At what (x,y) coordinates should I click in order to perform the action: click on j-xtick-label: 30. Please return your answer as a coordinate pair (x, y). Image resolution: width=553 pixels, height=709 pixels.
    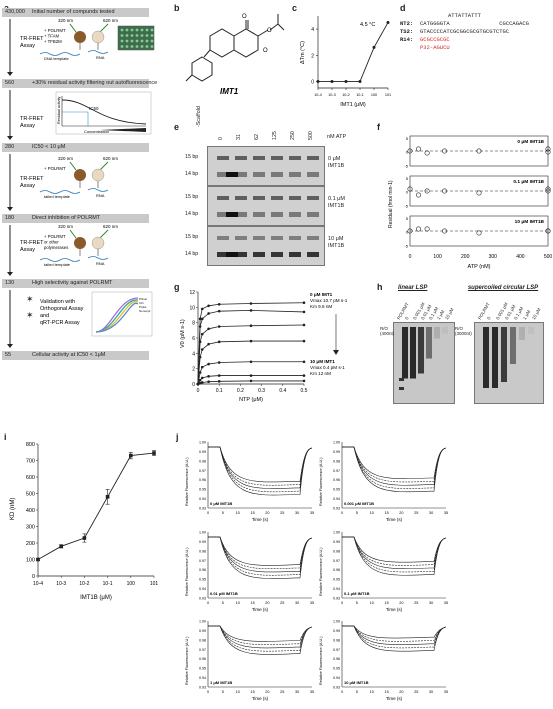
    Looking at the image, I should click on (431, 692).